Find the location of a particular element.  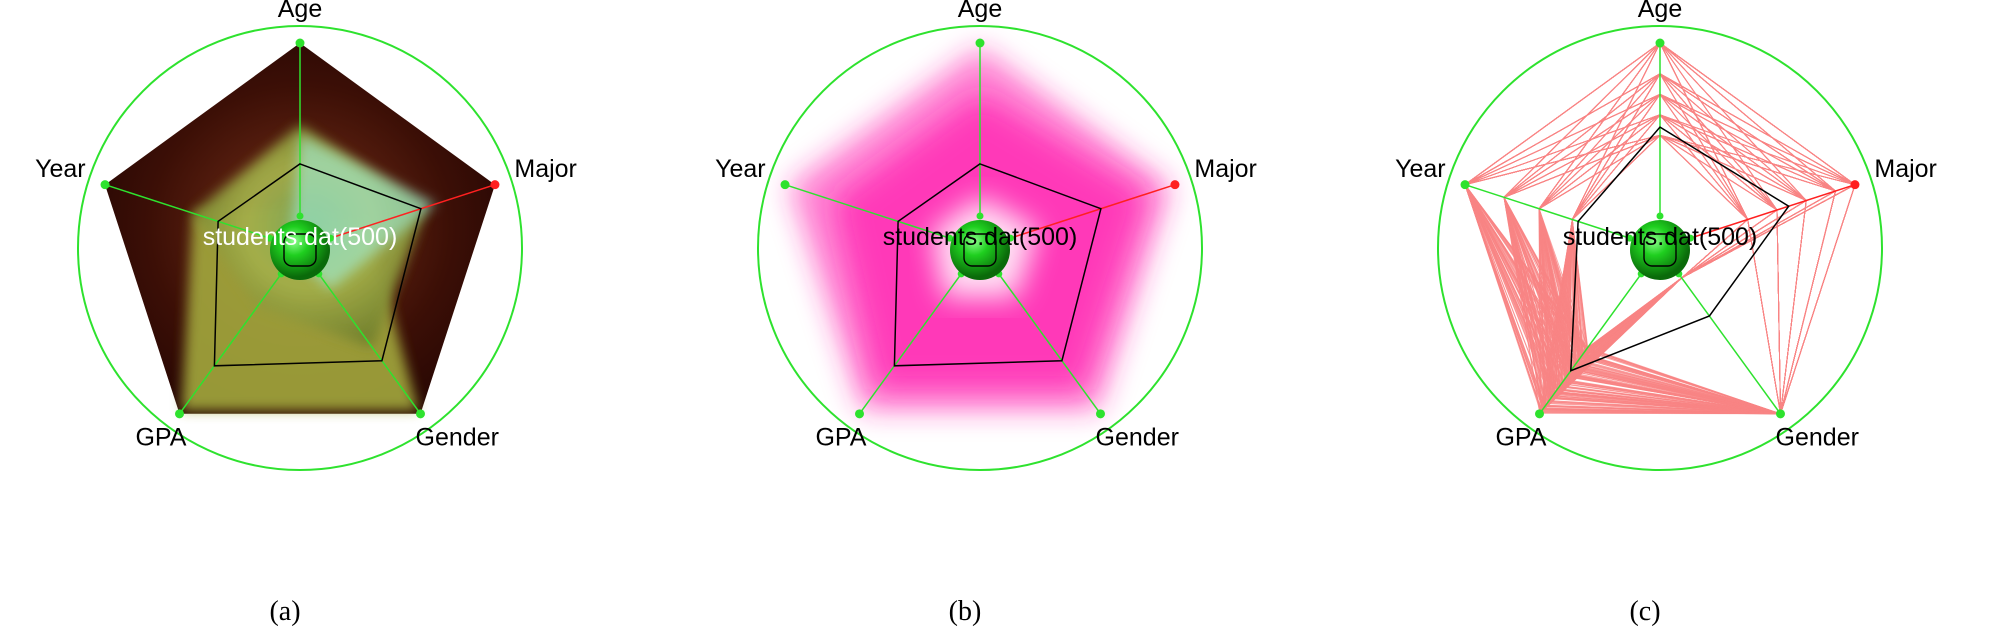

mean-profile-b is located at coordinates (997, 265).